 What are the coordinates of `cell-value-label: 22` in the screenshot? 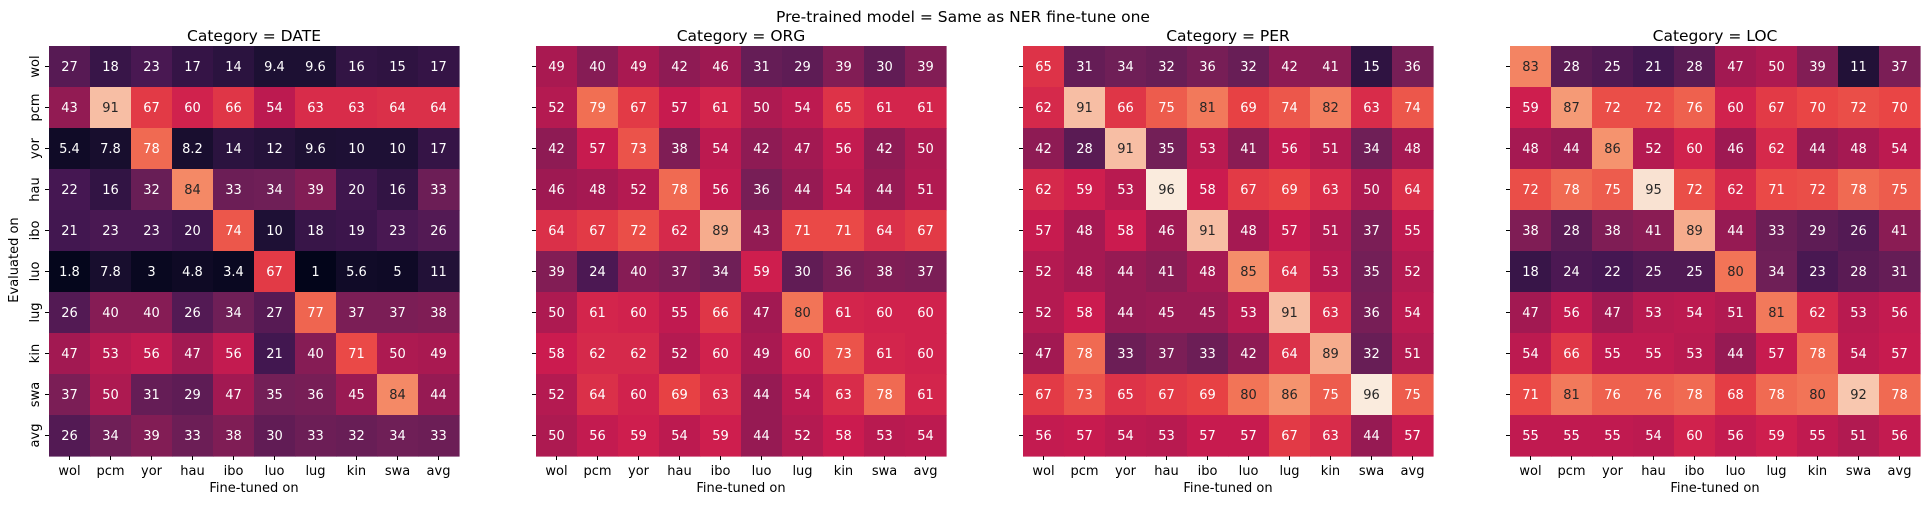 It's located at (1612, 272).